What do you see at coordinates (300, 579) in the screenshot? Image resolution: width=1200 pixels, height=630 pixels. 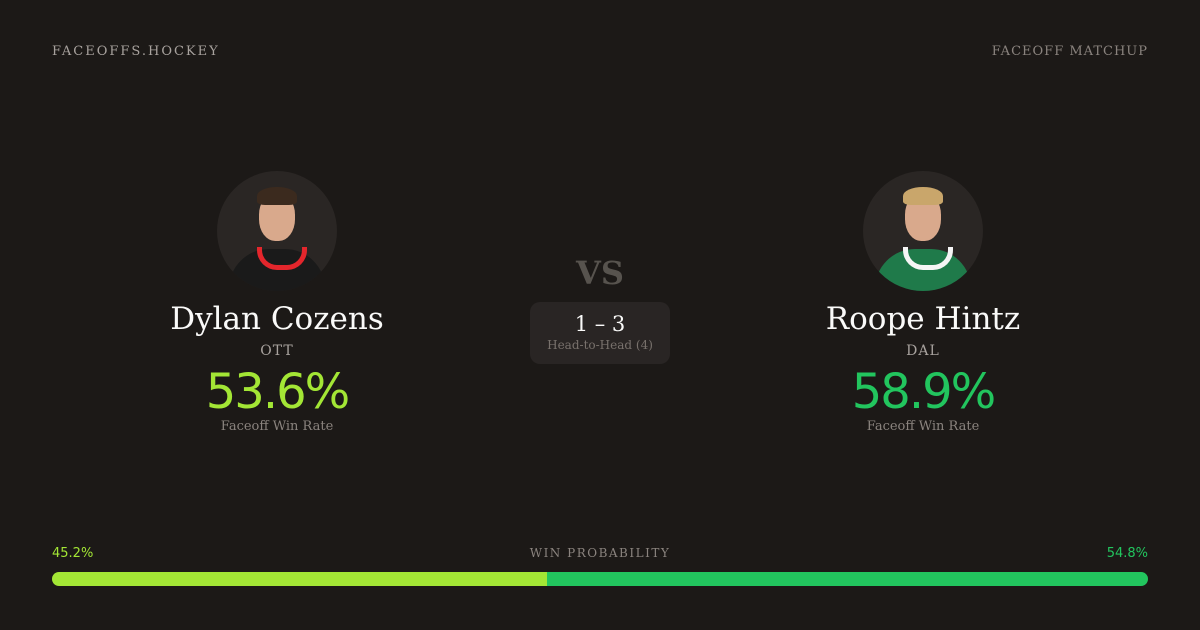 I see `win-probability-segment-left` at bounding box center [300, 579].